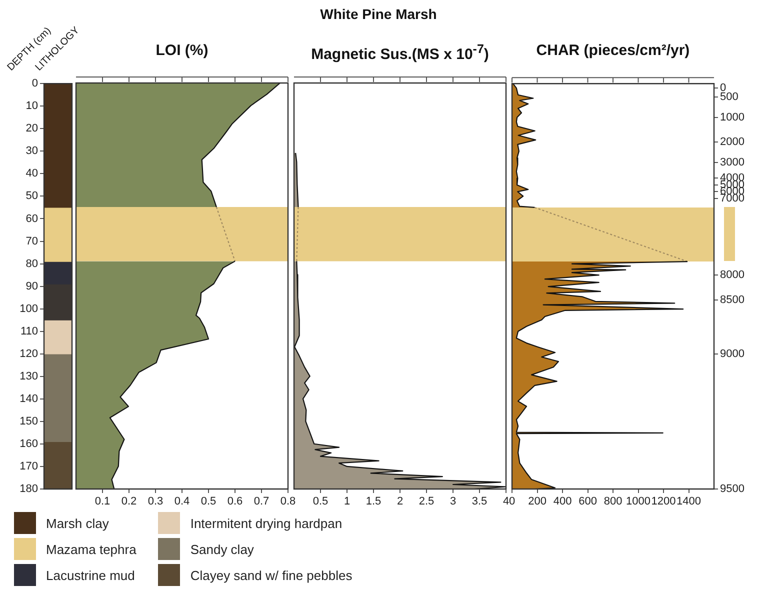  Describe the element at coordinates (374, 502) in the screenshot. I see `x-tick-label: 1.5` at that location.